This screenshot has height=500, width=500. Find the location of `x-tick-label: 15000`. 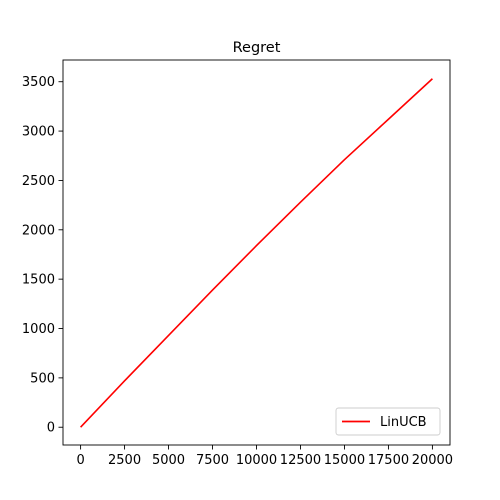

x-tick-label: 15000 is located at coordinates (344, 460).